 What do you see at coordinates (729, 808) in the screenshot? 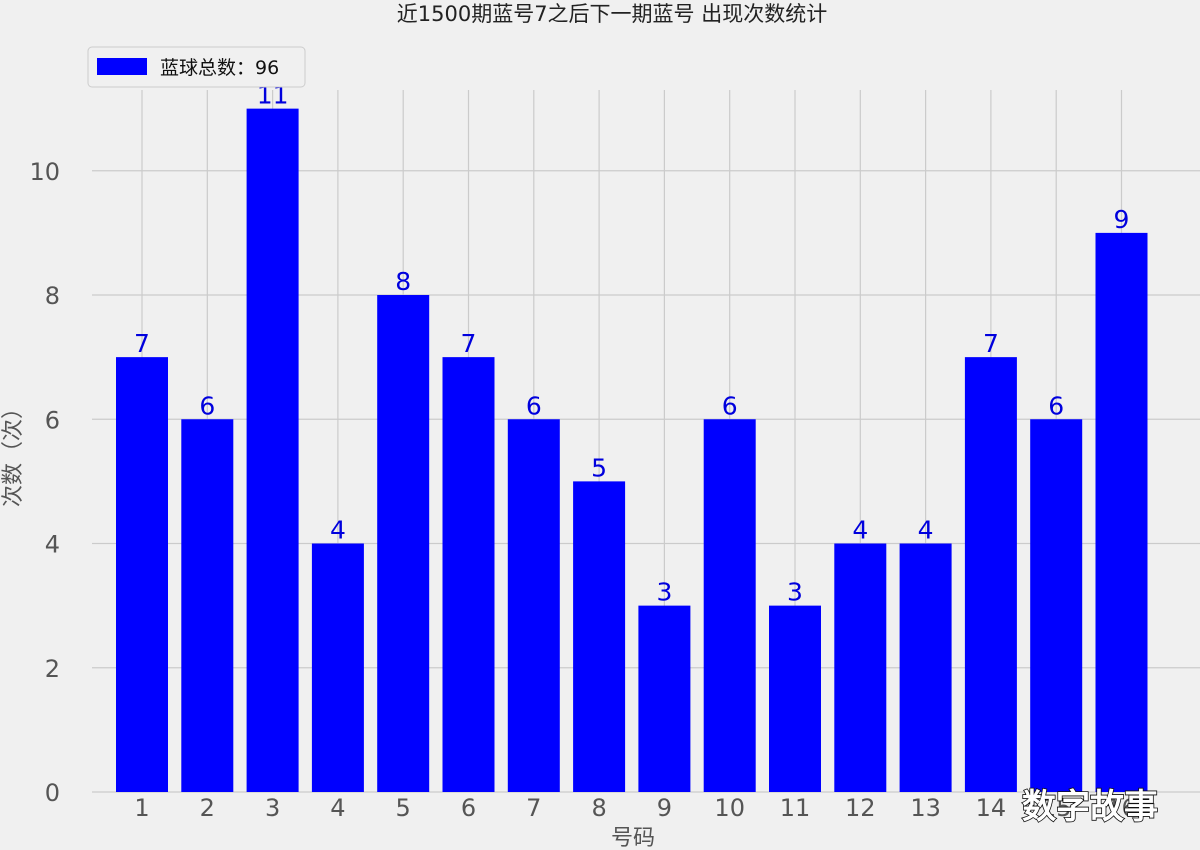
I see `x-tick-10: 10` at bounding box center [729, 808].